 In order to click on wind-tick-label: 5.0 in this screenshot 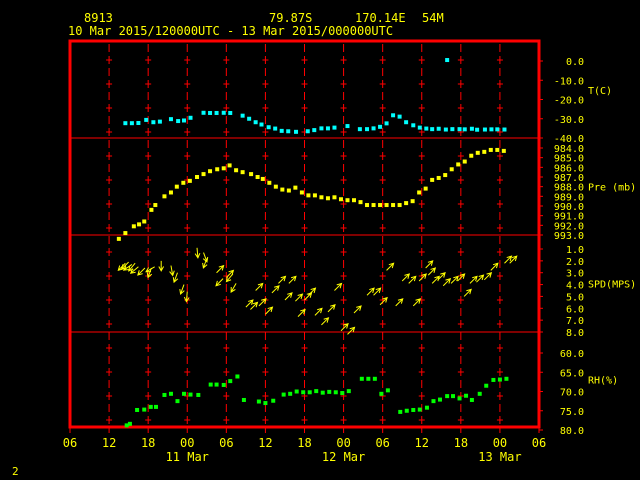, I will do `click(575, 297)`.